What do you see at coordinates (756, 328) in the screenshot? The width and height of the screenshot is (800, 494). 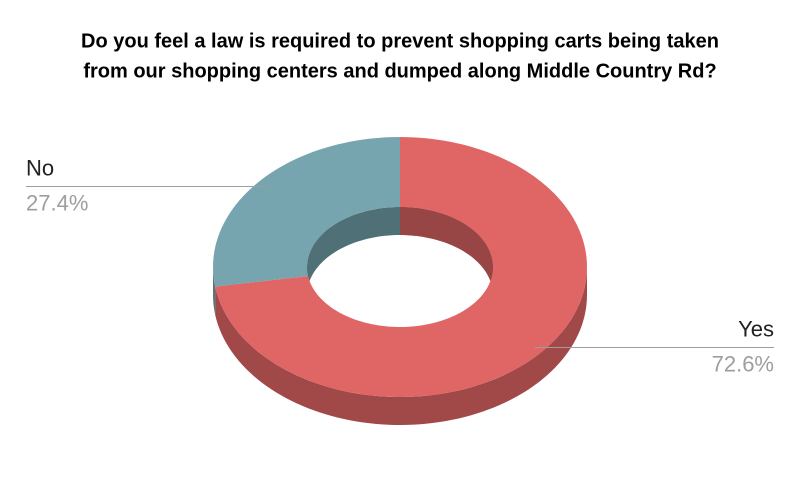 I see `slice-label: Yes` at bounding box center [756, 328].